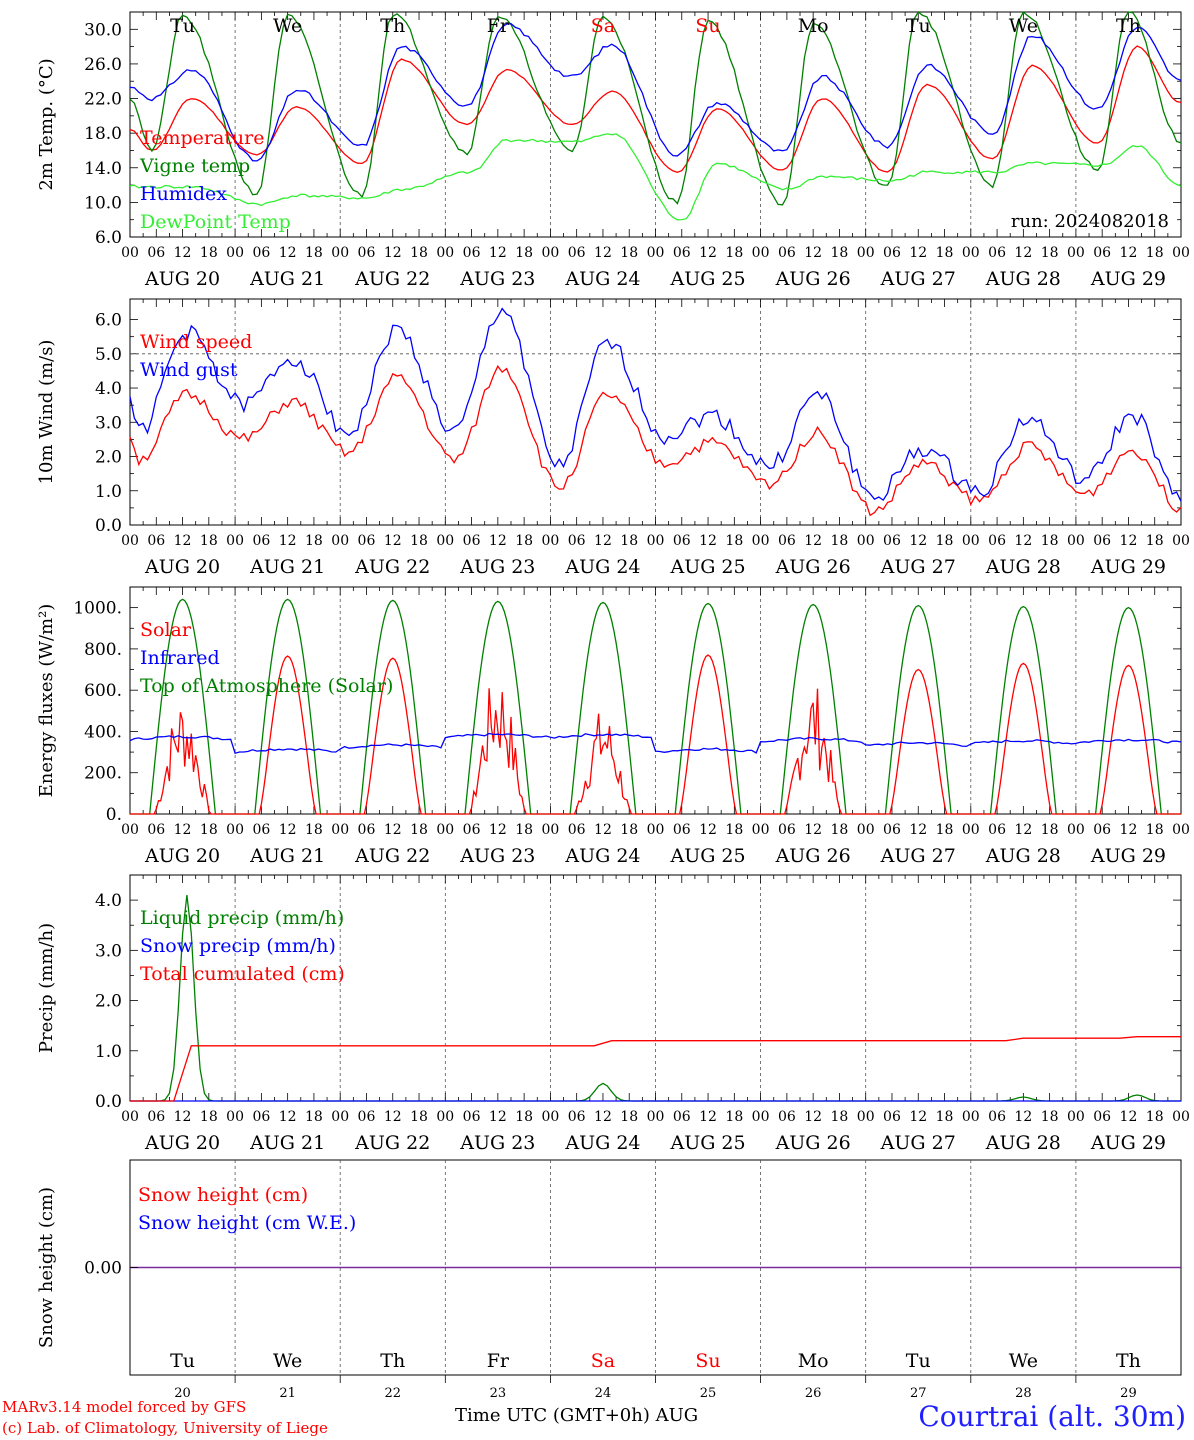 Image resolution: width=1194 pixels, height=1440 pixels. Describe the element at coordinates (497, 856) in the screenshot. I see `energy-date-label: AUG 23` at that location.